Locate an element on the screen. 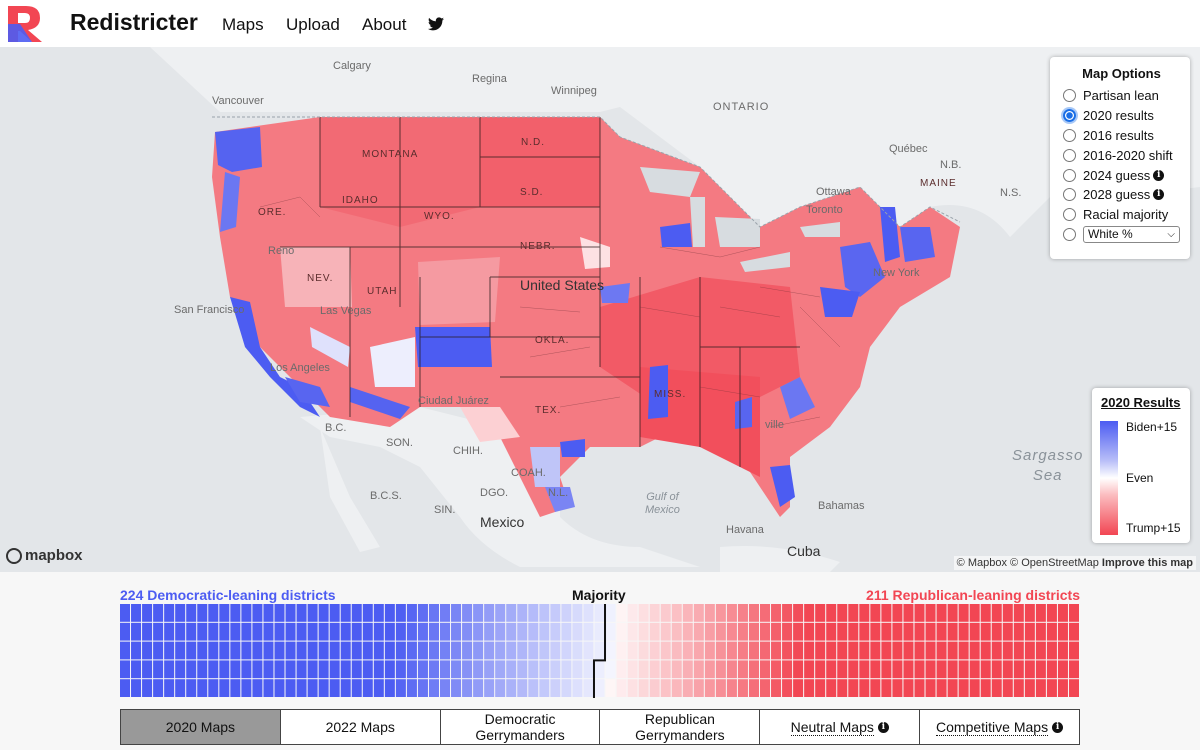  label-vancouver: Vancouver is located at coordinates (238, 101).